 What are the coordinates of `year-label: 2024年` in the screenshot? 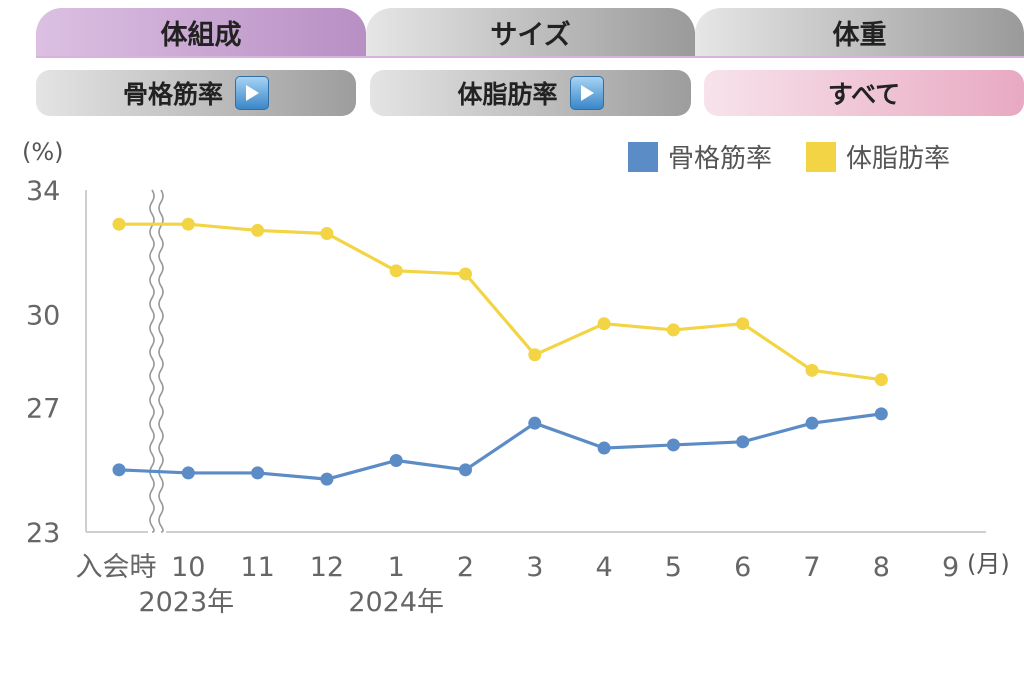 It's located at (396, 602).